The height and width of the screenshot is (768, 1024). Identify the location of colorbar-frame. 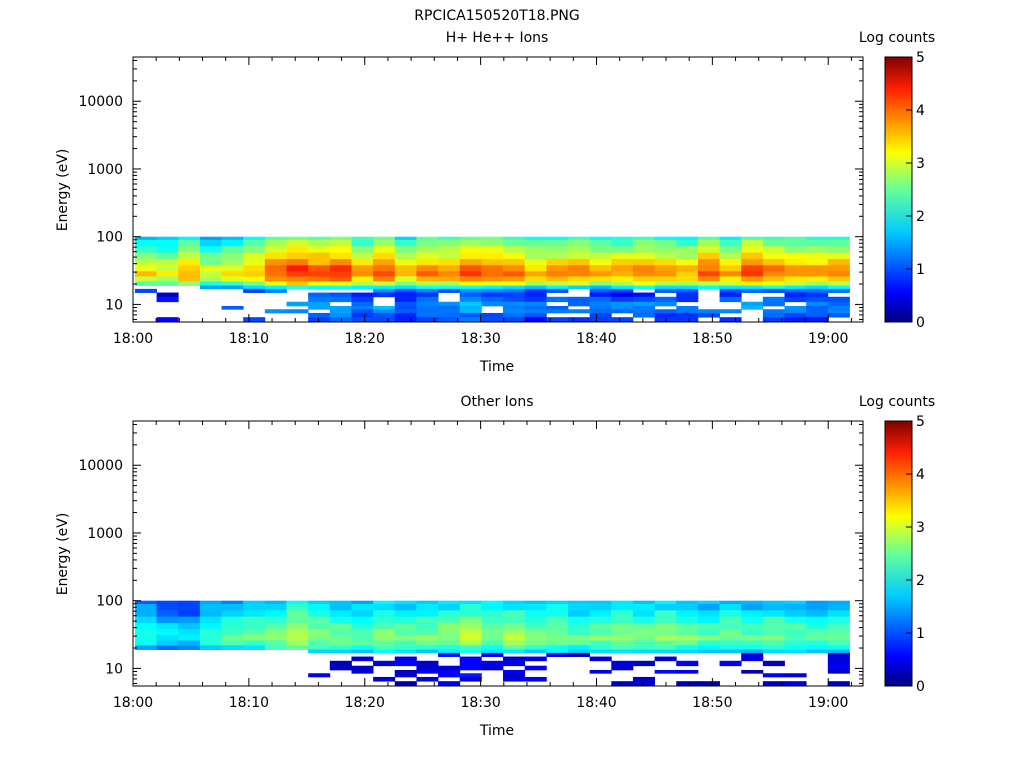
(898, 189).